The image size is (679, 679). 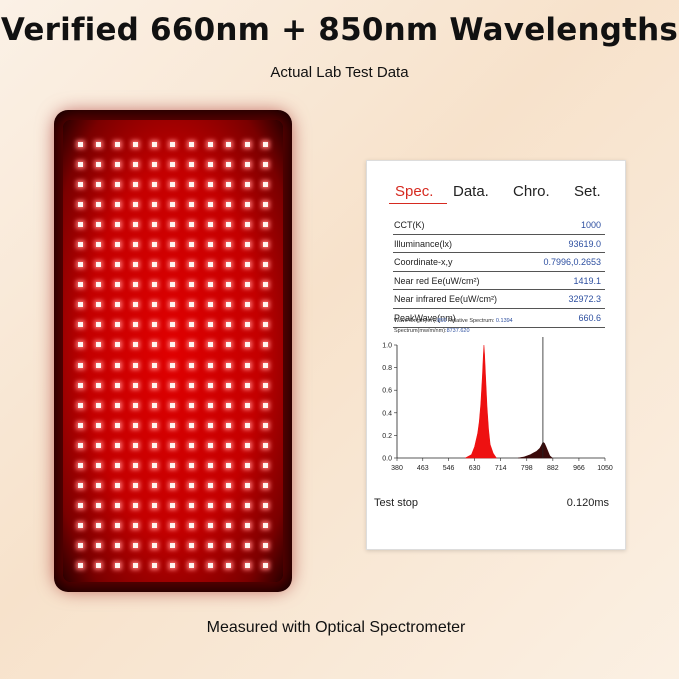 I want to click on reading-row-illuminance: Illuminance(lx) 93619.0, so click(x=499, y=244).